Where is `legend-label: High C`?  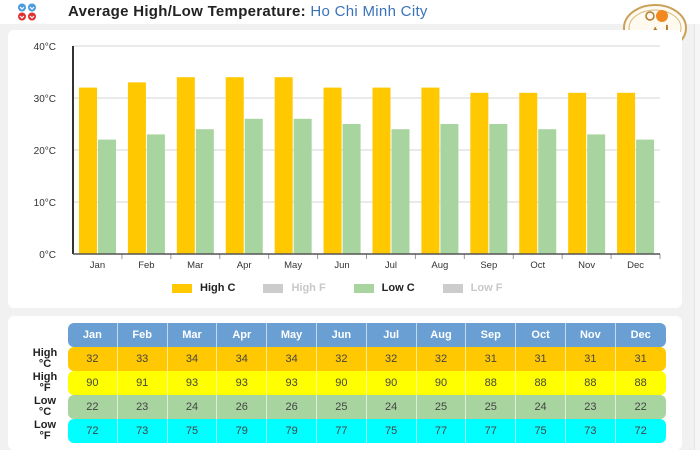
legend-label: High C is located at coordinates (218, 288).